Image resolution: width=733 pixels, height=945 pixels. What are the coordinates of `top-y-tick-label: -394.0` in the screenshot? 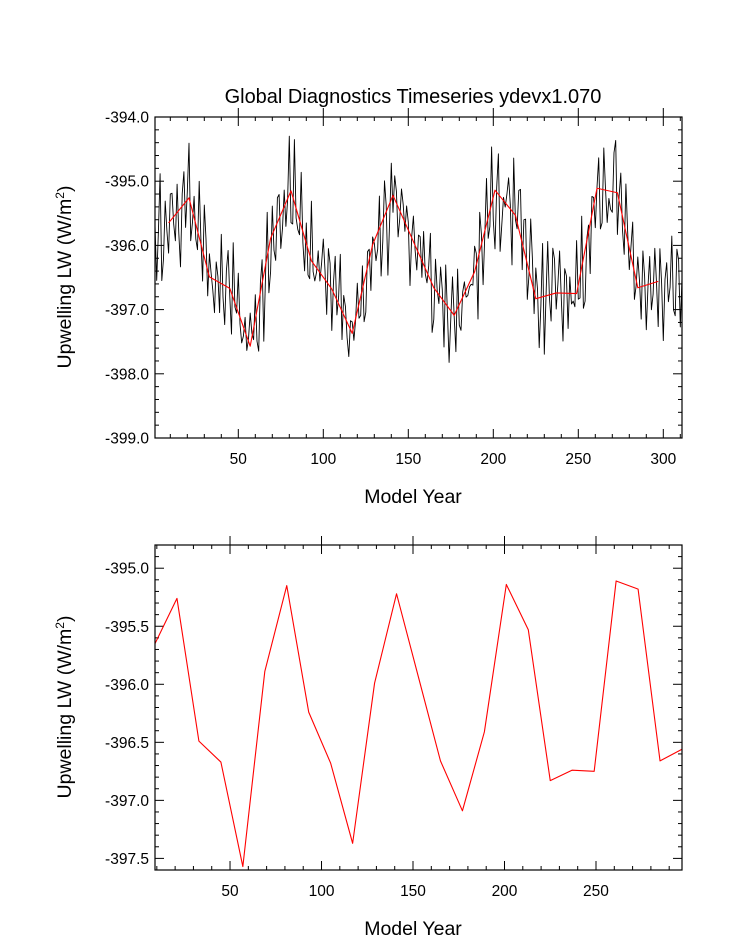 It's located at (127, 118).